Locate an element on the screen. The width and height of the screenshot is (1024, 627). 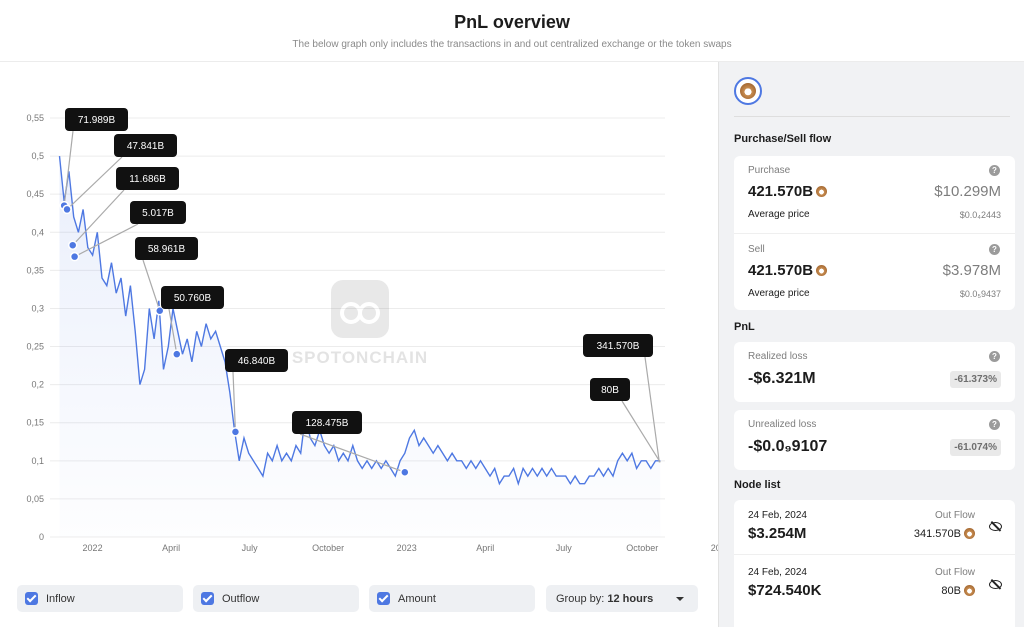
y-tick-label: 0,1 is located at coordinates (37, 461).